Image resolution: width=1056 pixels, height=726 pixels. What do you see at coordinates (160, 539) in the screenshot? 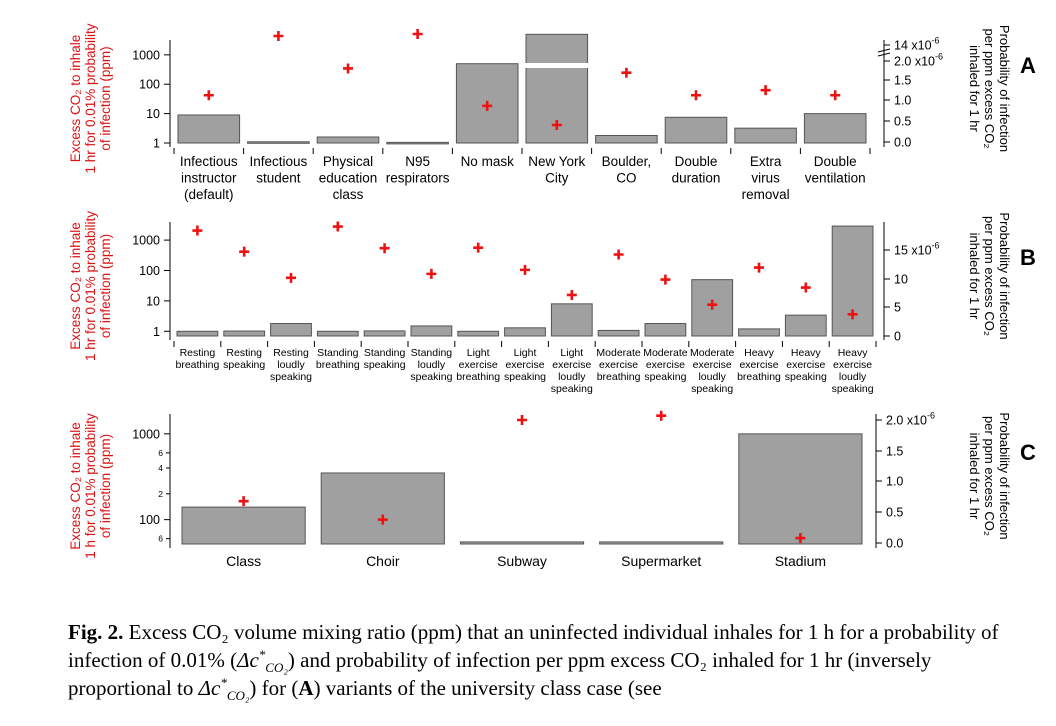
I see `left-minor-tick-label: 6` at bounding box center [160, 539].